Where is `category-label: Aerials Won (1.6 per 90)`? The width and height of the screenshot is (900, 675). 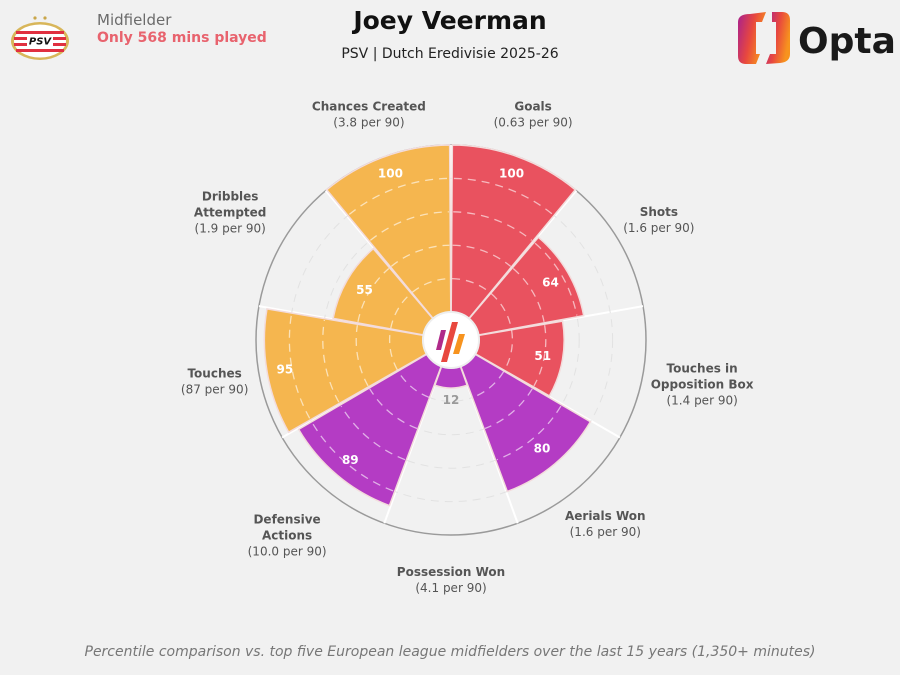 category-label: Aerials Won (1.6 per 90) is located at coordinates (605, 524).